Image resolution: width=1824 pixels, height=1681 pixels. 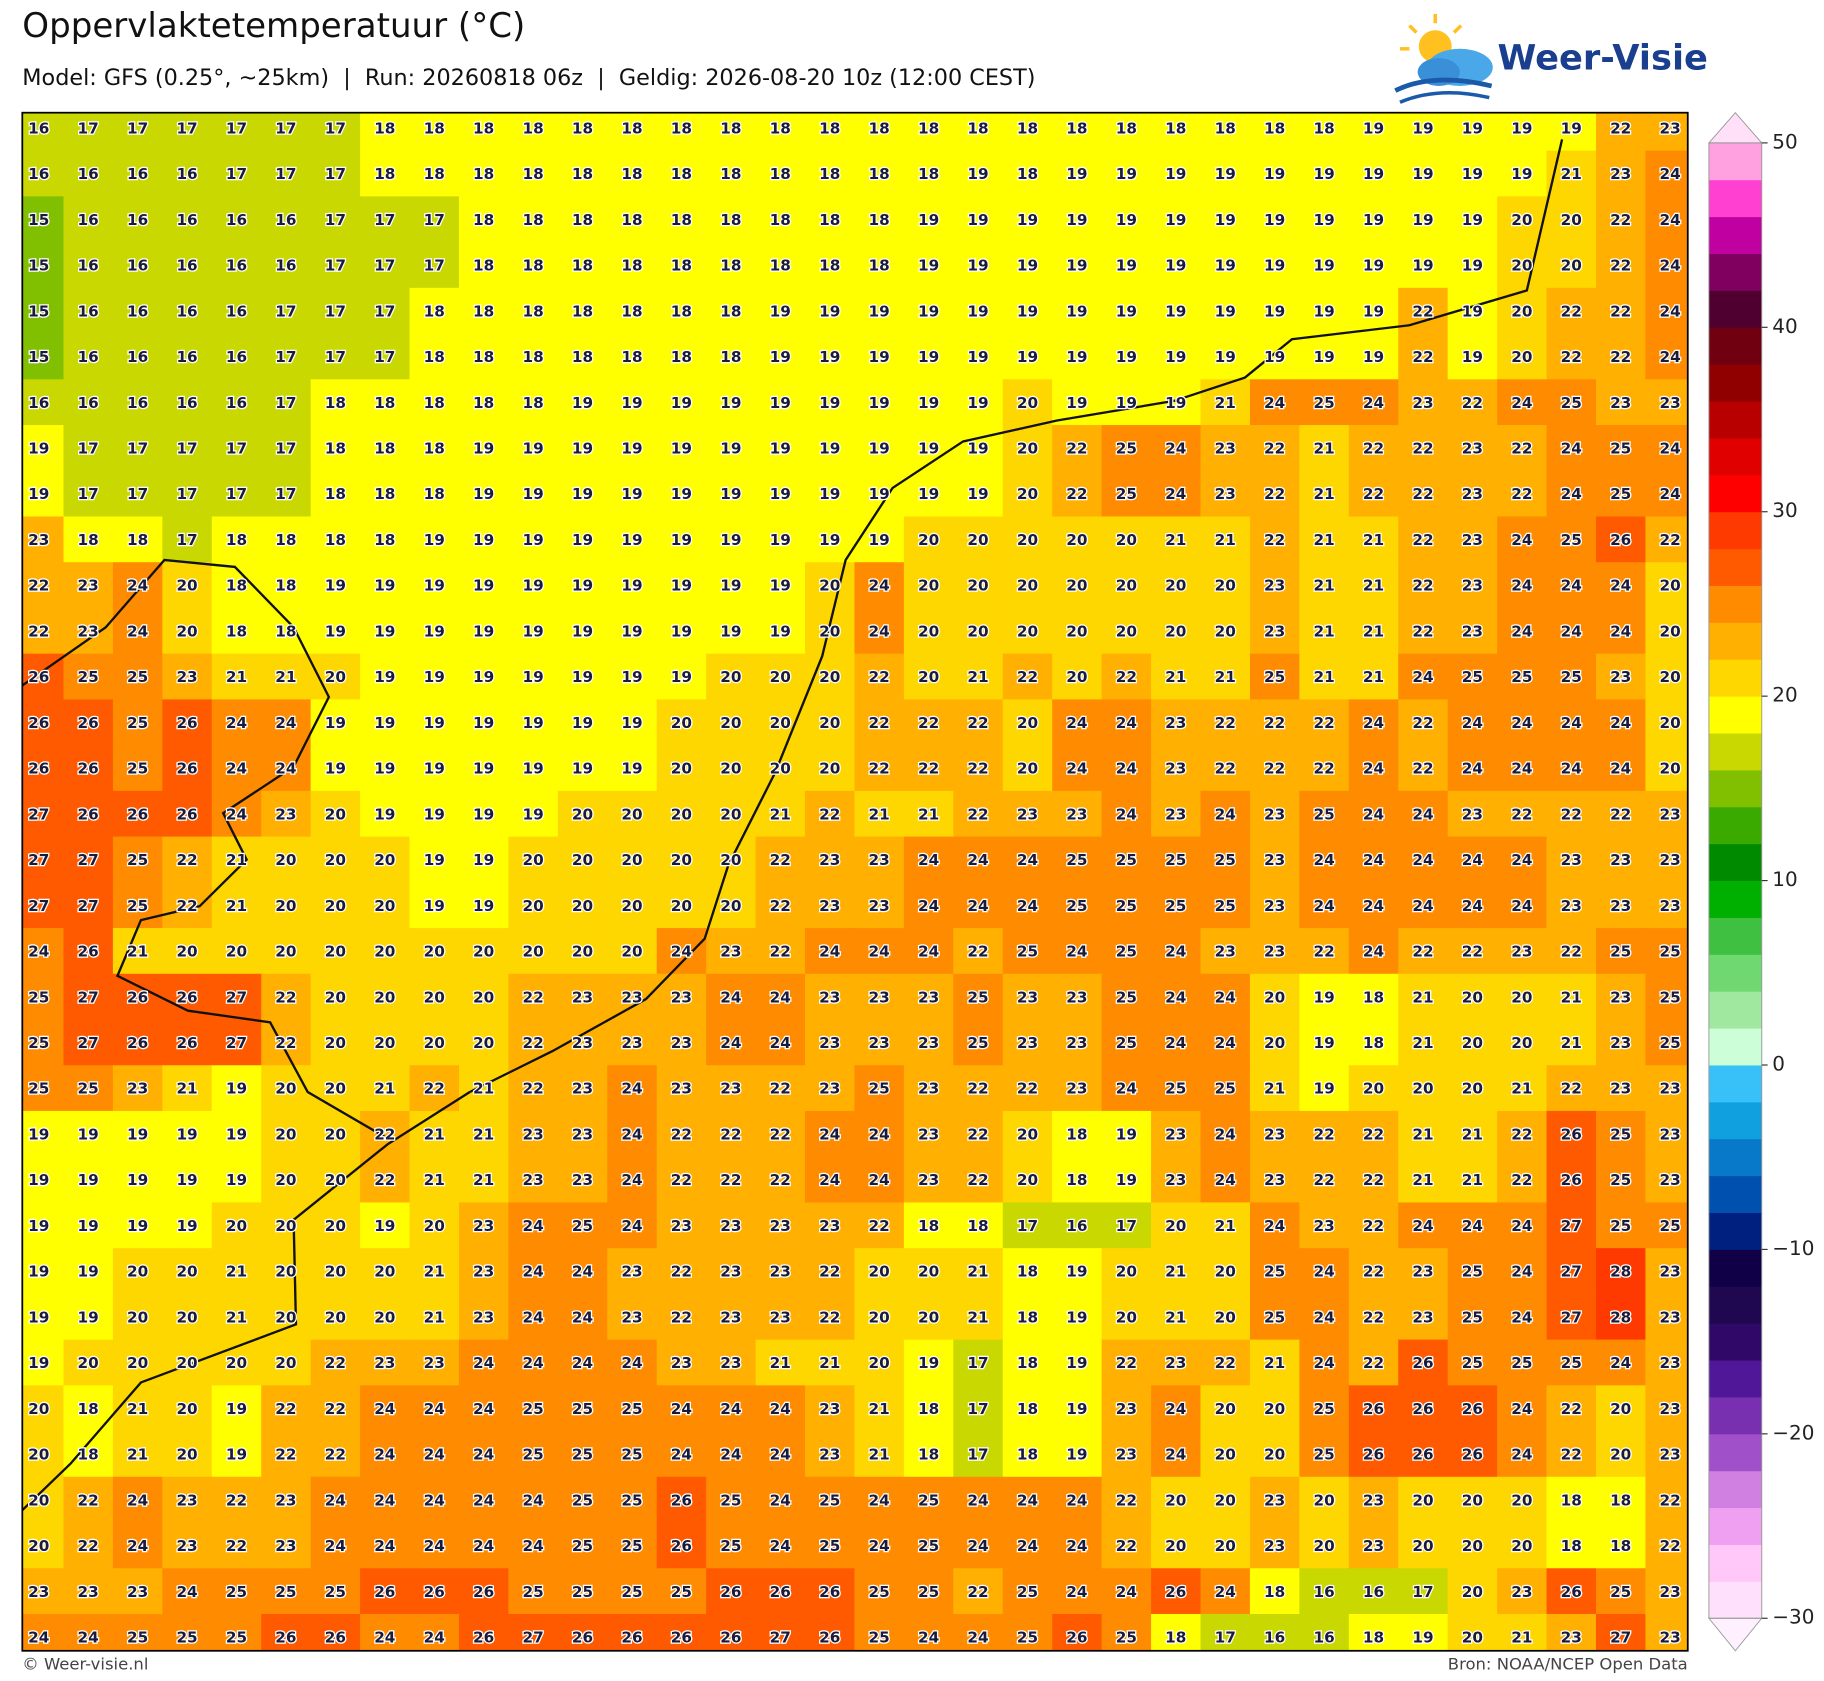 What do you see at coordinates (1571, 1272) in the screenshot?
I see `temperature-label: 27` at bounding box center [1571, 1272].